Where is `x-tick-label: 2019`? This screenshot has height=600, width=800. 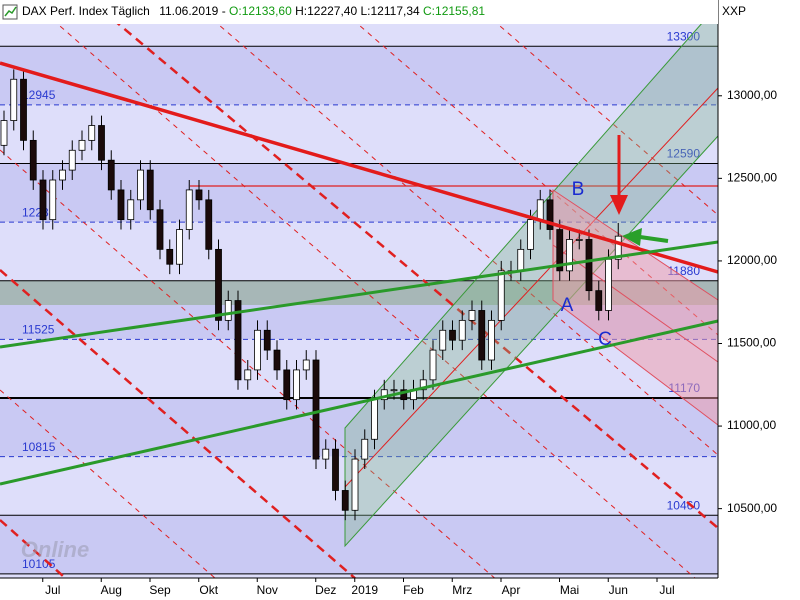
x-tick-label: 2019 is located at coordinates (364, 590).